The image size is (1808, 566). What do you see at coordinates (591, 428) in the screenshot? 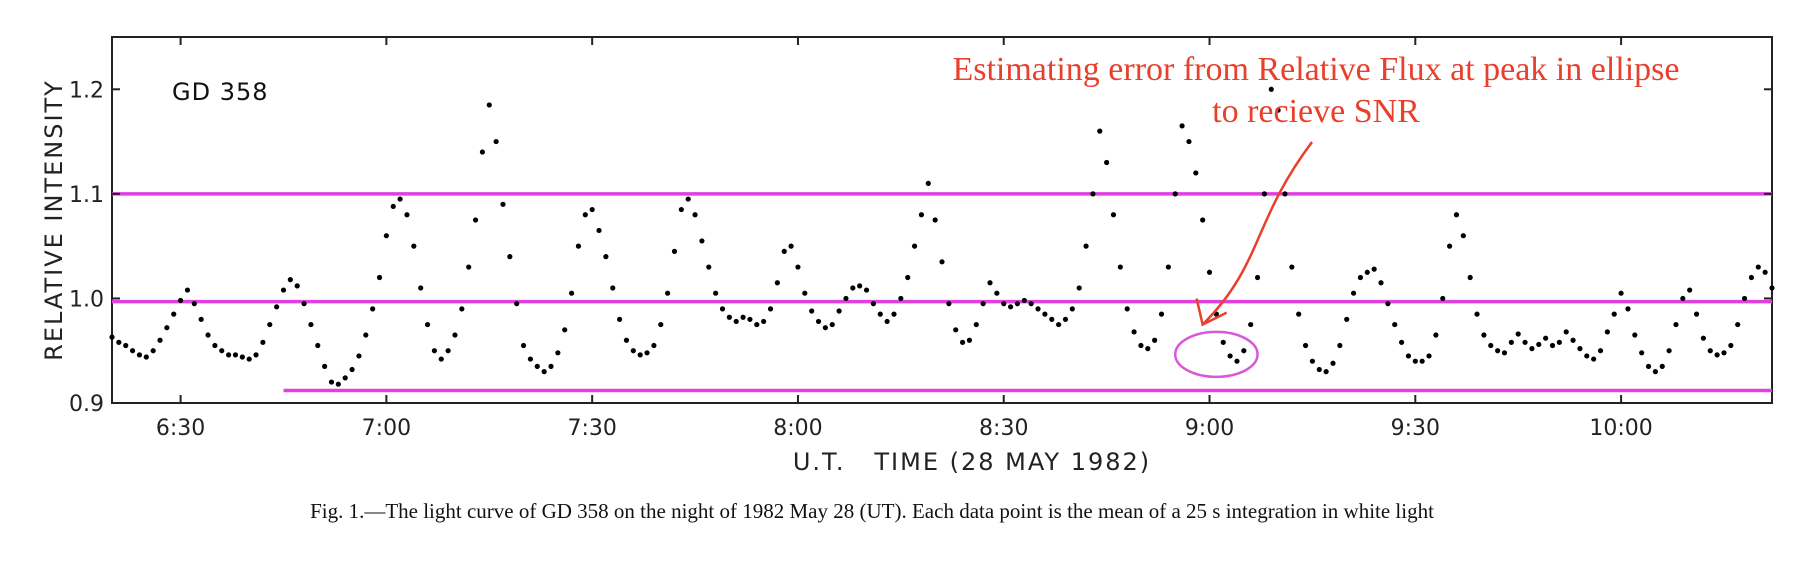
I see `x-tick-label: 7:30` at bounding box center [591, 428].